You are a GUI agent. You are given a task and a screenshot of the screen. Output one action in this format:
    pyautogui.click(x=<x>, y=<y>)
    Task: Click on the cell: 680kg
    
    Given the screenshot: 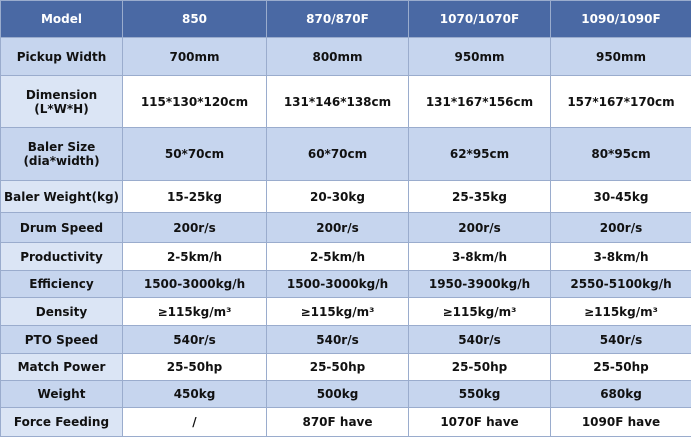 What is the action you would take?
    pyautogui.click(x=621, y=394)
    